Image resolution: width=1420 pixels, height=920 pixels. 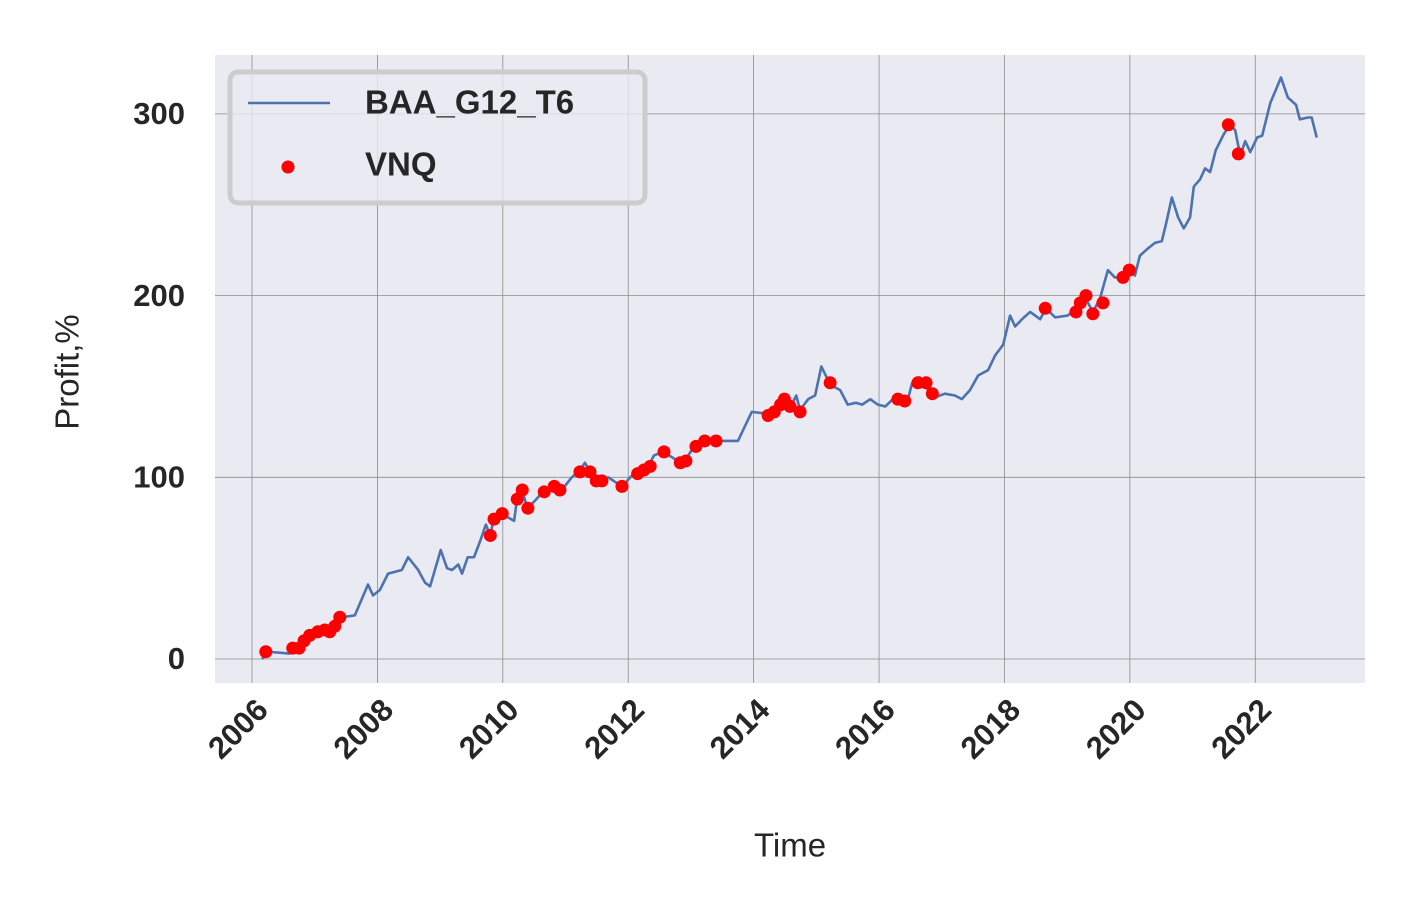 I want to click on legend-box, so click(x=437, y=137).